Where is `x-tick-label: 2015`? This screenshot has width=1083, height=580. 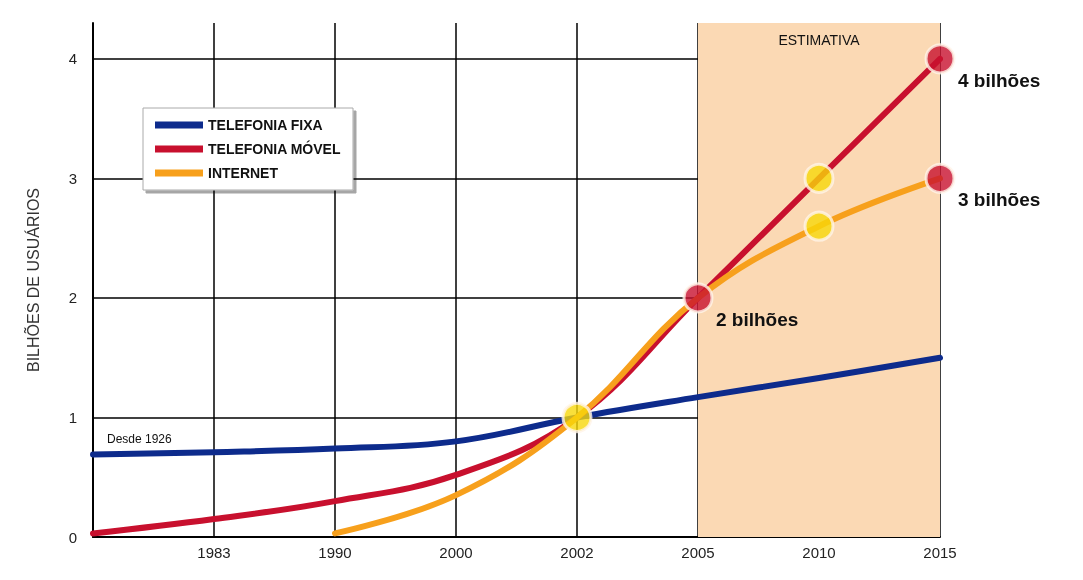
x-tick-label: 2015 is located at coordinates (940, 552).